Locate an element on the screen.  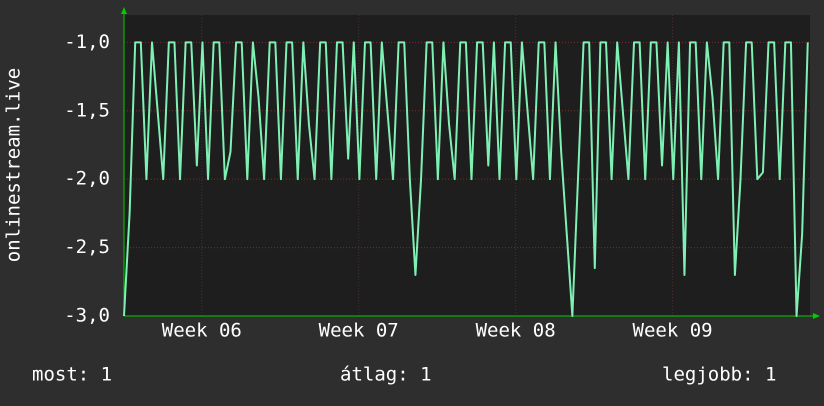
x-tick-label: Week 06 is located at coordinates (202, 331).